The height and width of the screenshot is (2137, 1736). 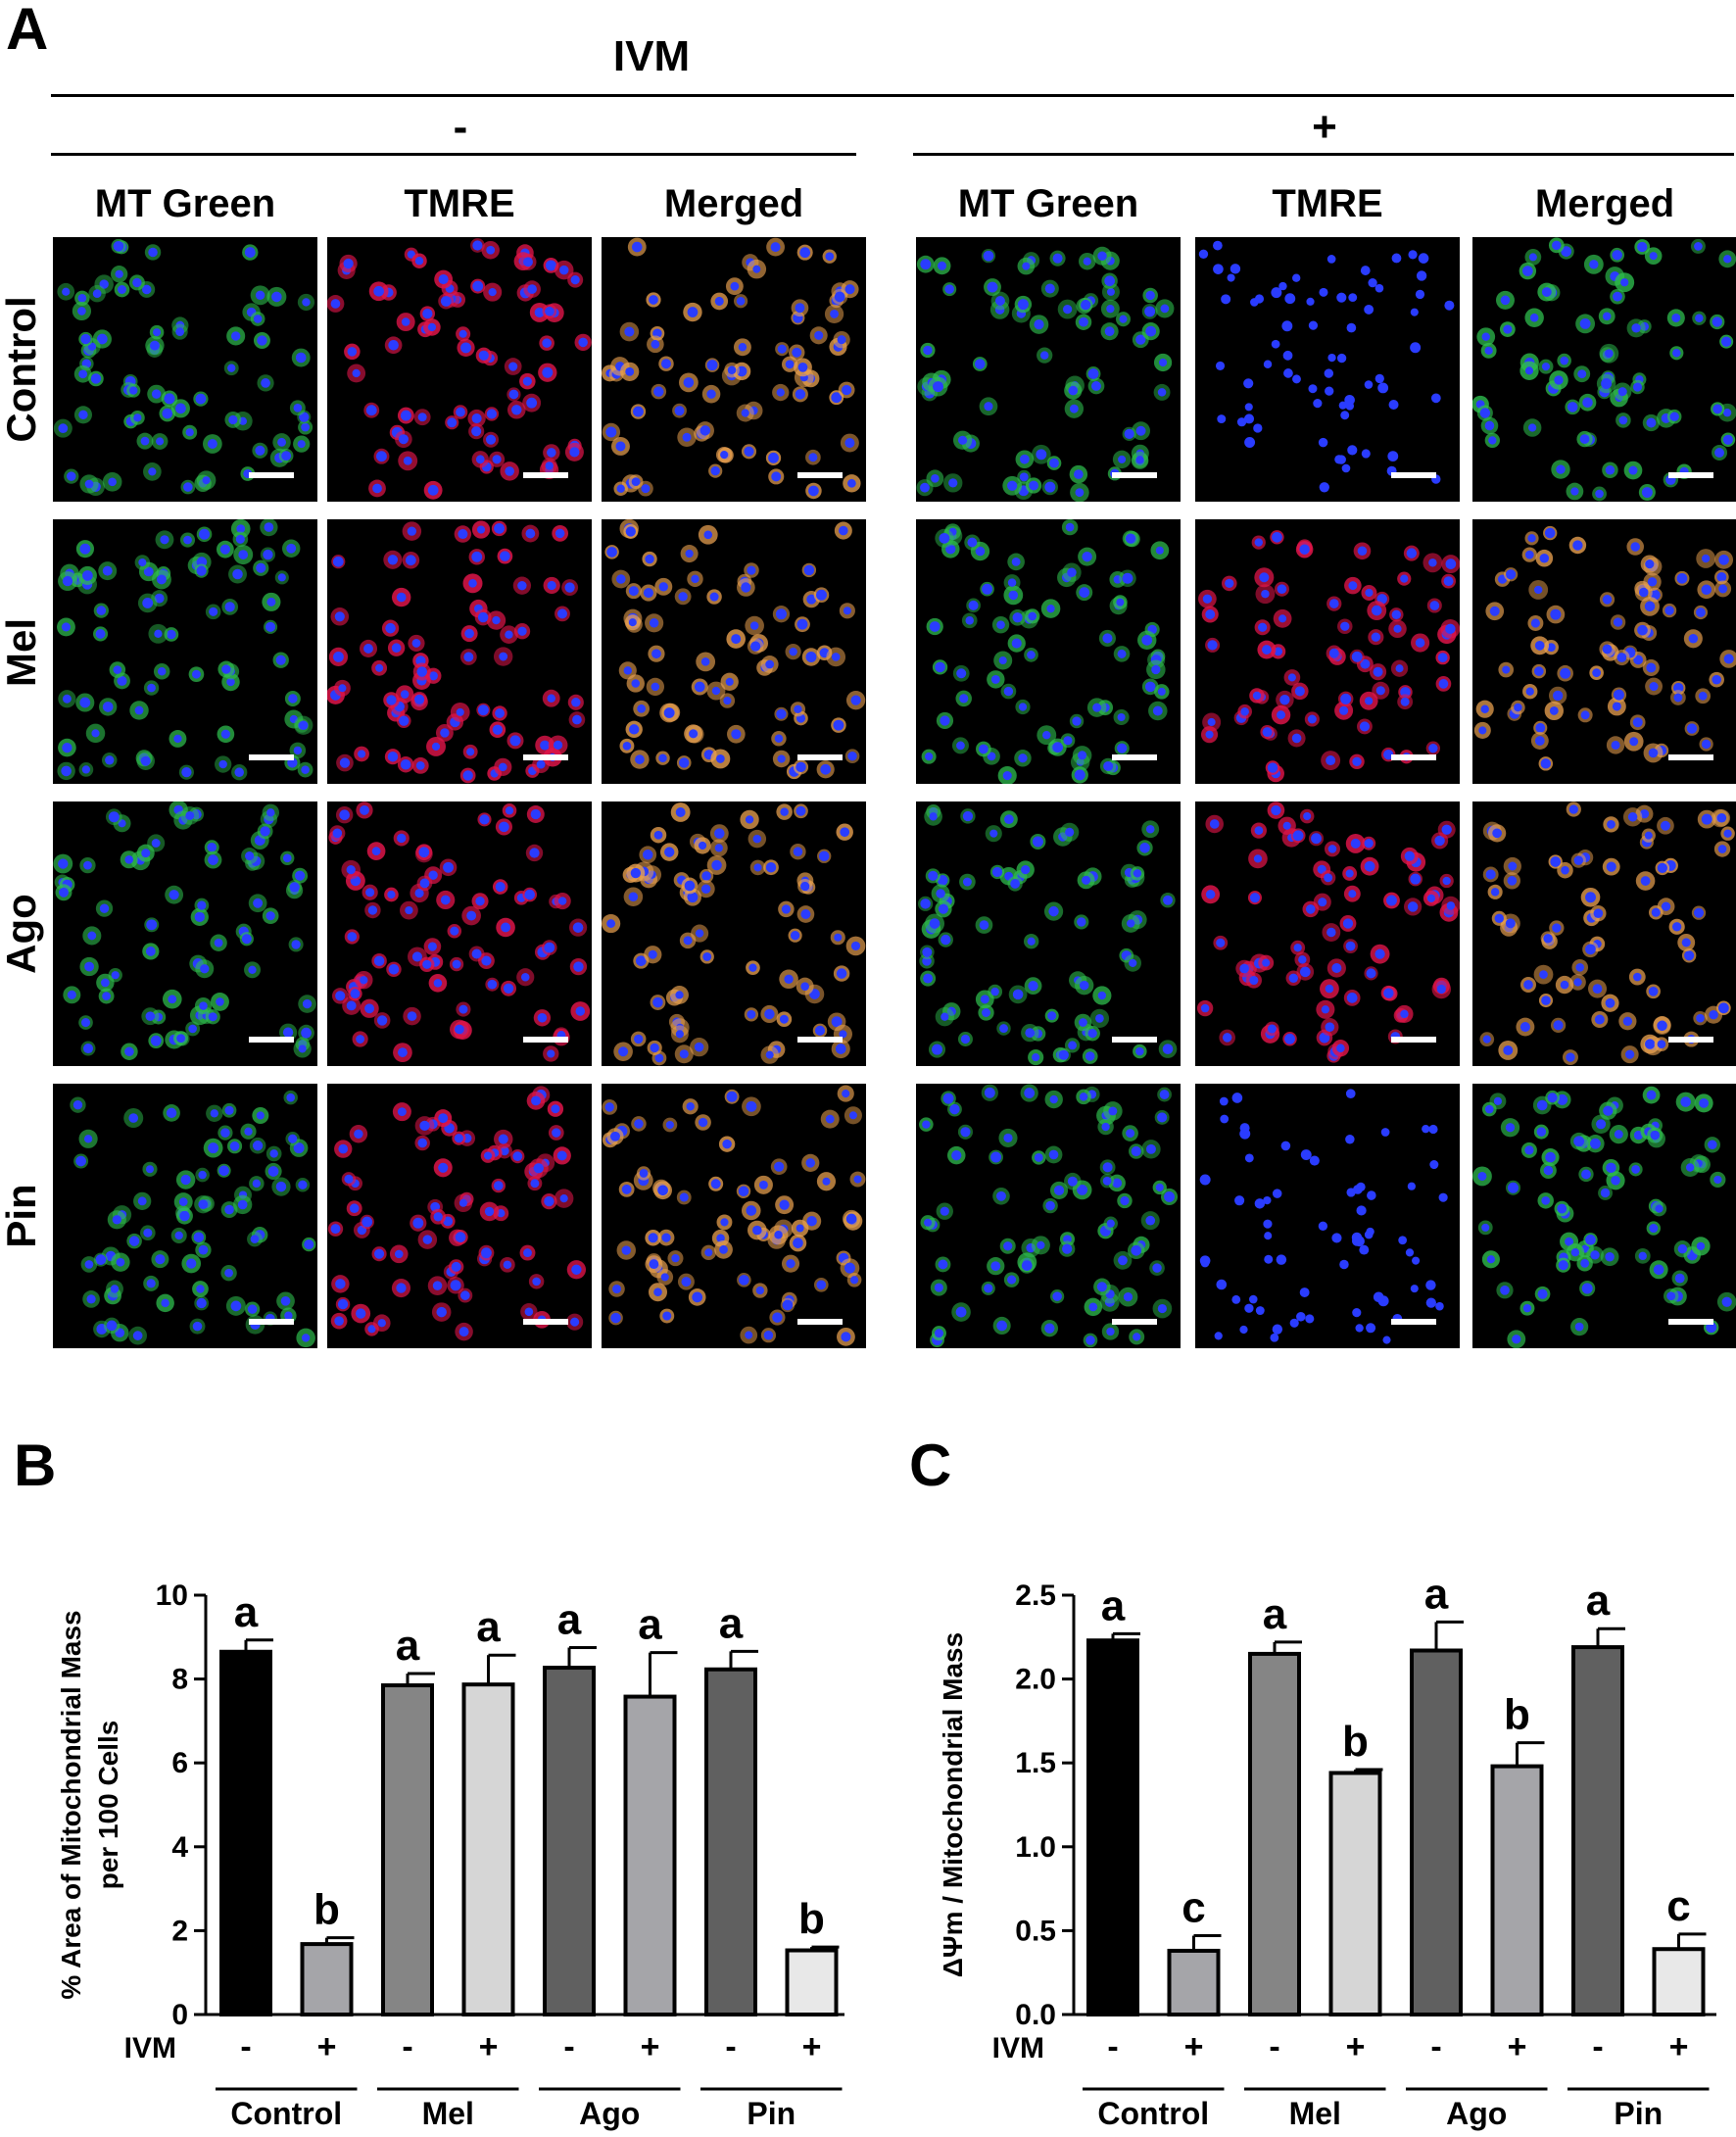 What do you see at coordinates (1327, 652) in the screenshot?
I see `micrograph-mel-tmre-plus` at bounding box center [1327, 652].